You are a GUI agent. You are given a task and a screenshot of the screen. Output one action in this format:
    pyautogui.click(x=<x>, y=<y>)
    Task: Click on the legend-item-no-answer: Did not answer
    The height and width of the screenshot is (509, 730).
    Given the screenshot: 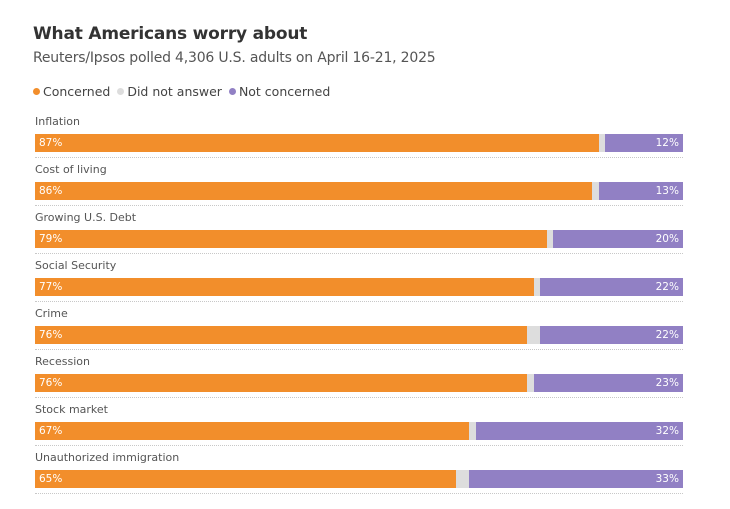 What is the action you would take?
    pyautogui.click(x=169, y=91)
    